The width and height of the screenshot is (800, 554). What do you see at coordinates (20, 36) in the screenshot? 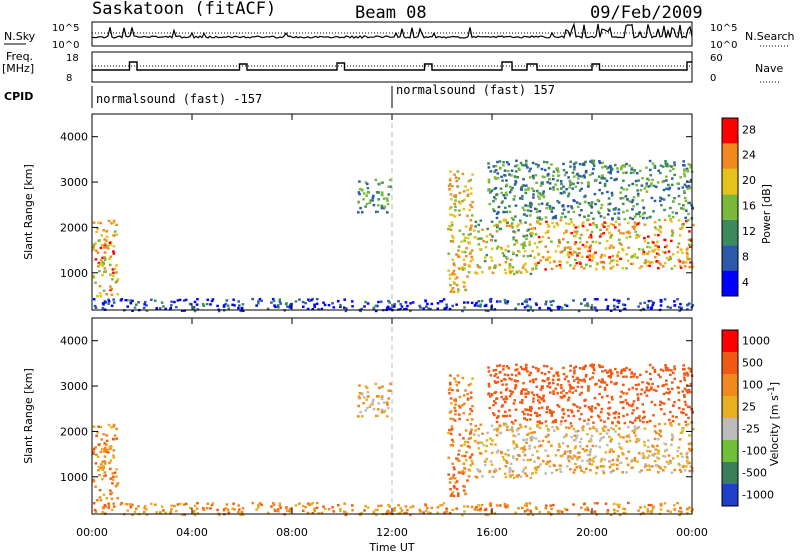
I see `noise-left-label: N.Sky` at bounding box center [20, 36].